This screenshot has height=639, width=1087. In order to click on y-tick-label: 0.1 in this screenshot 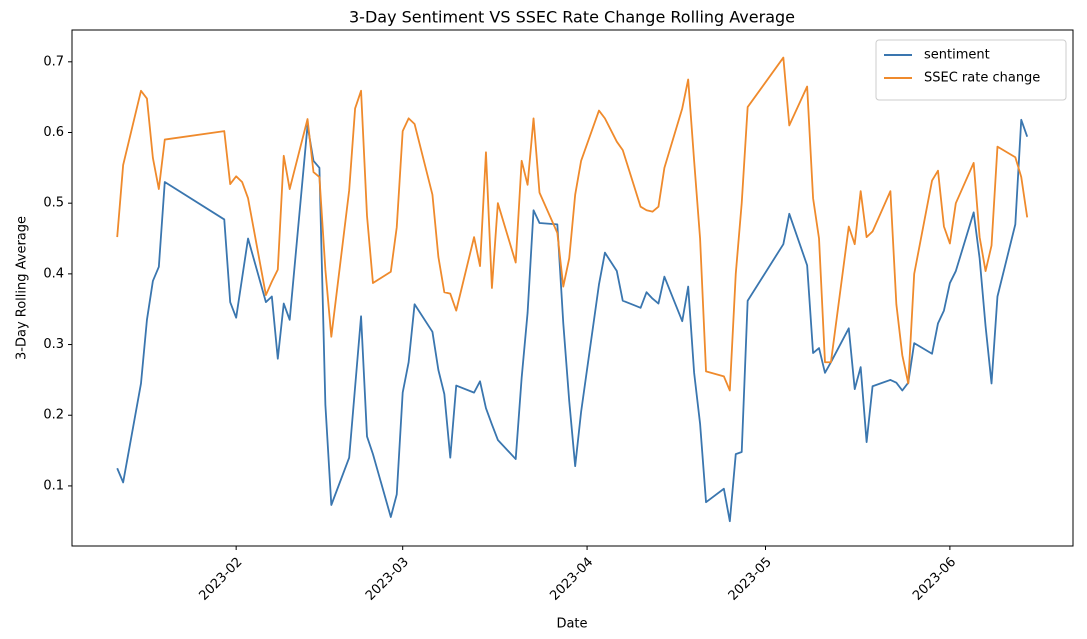, I will do `click(53, 485)`.